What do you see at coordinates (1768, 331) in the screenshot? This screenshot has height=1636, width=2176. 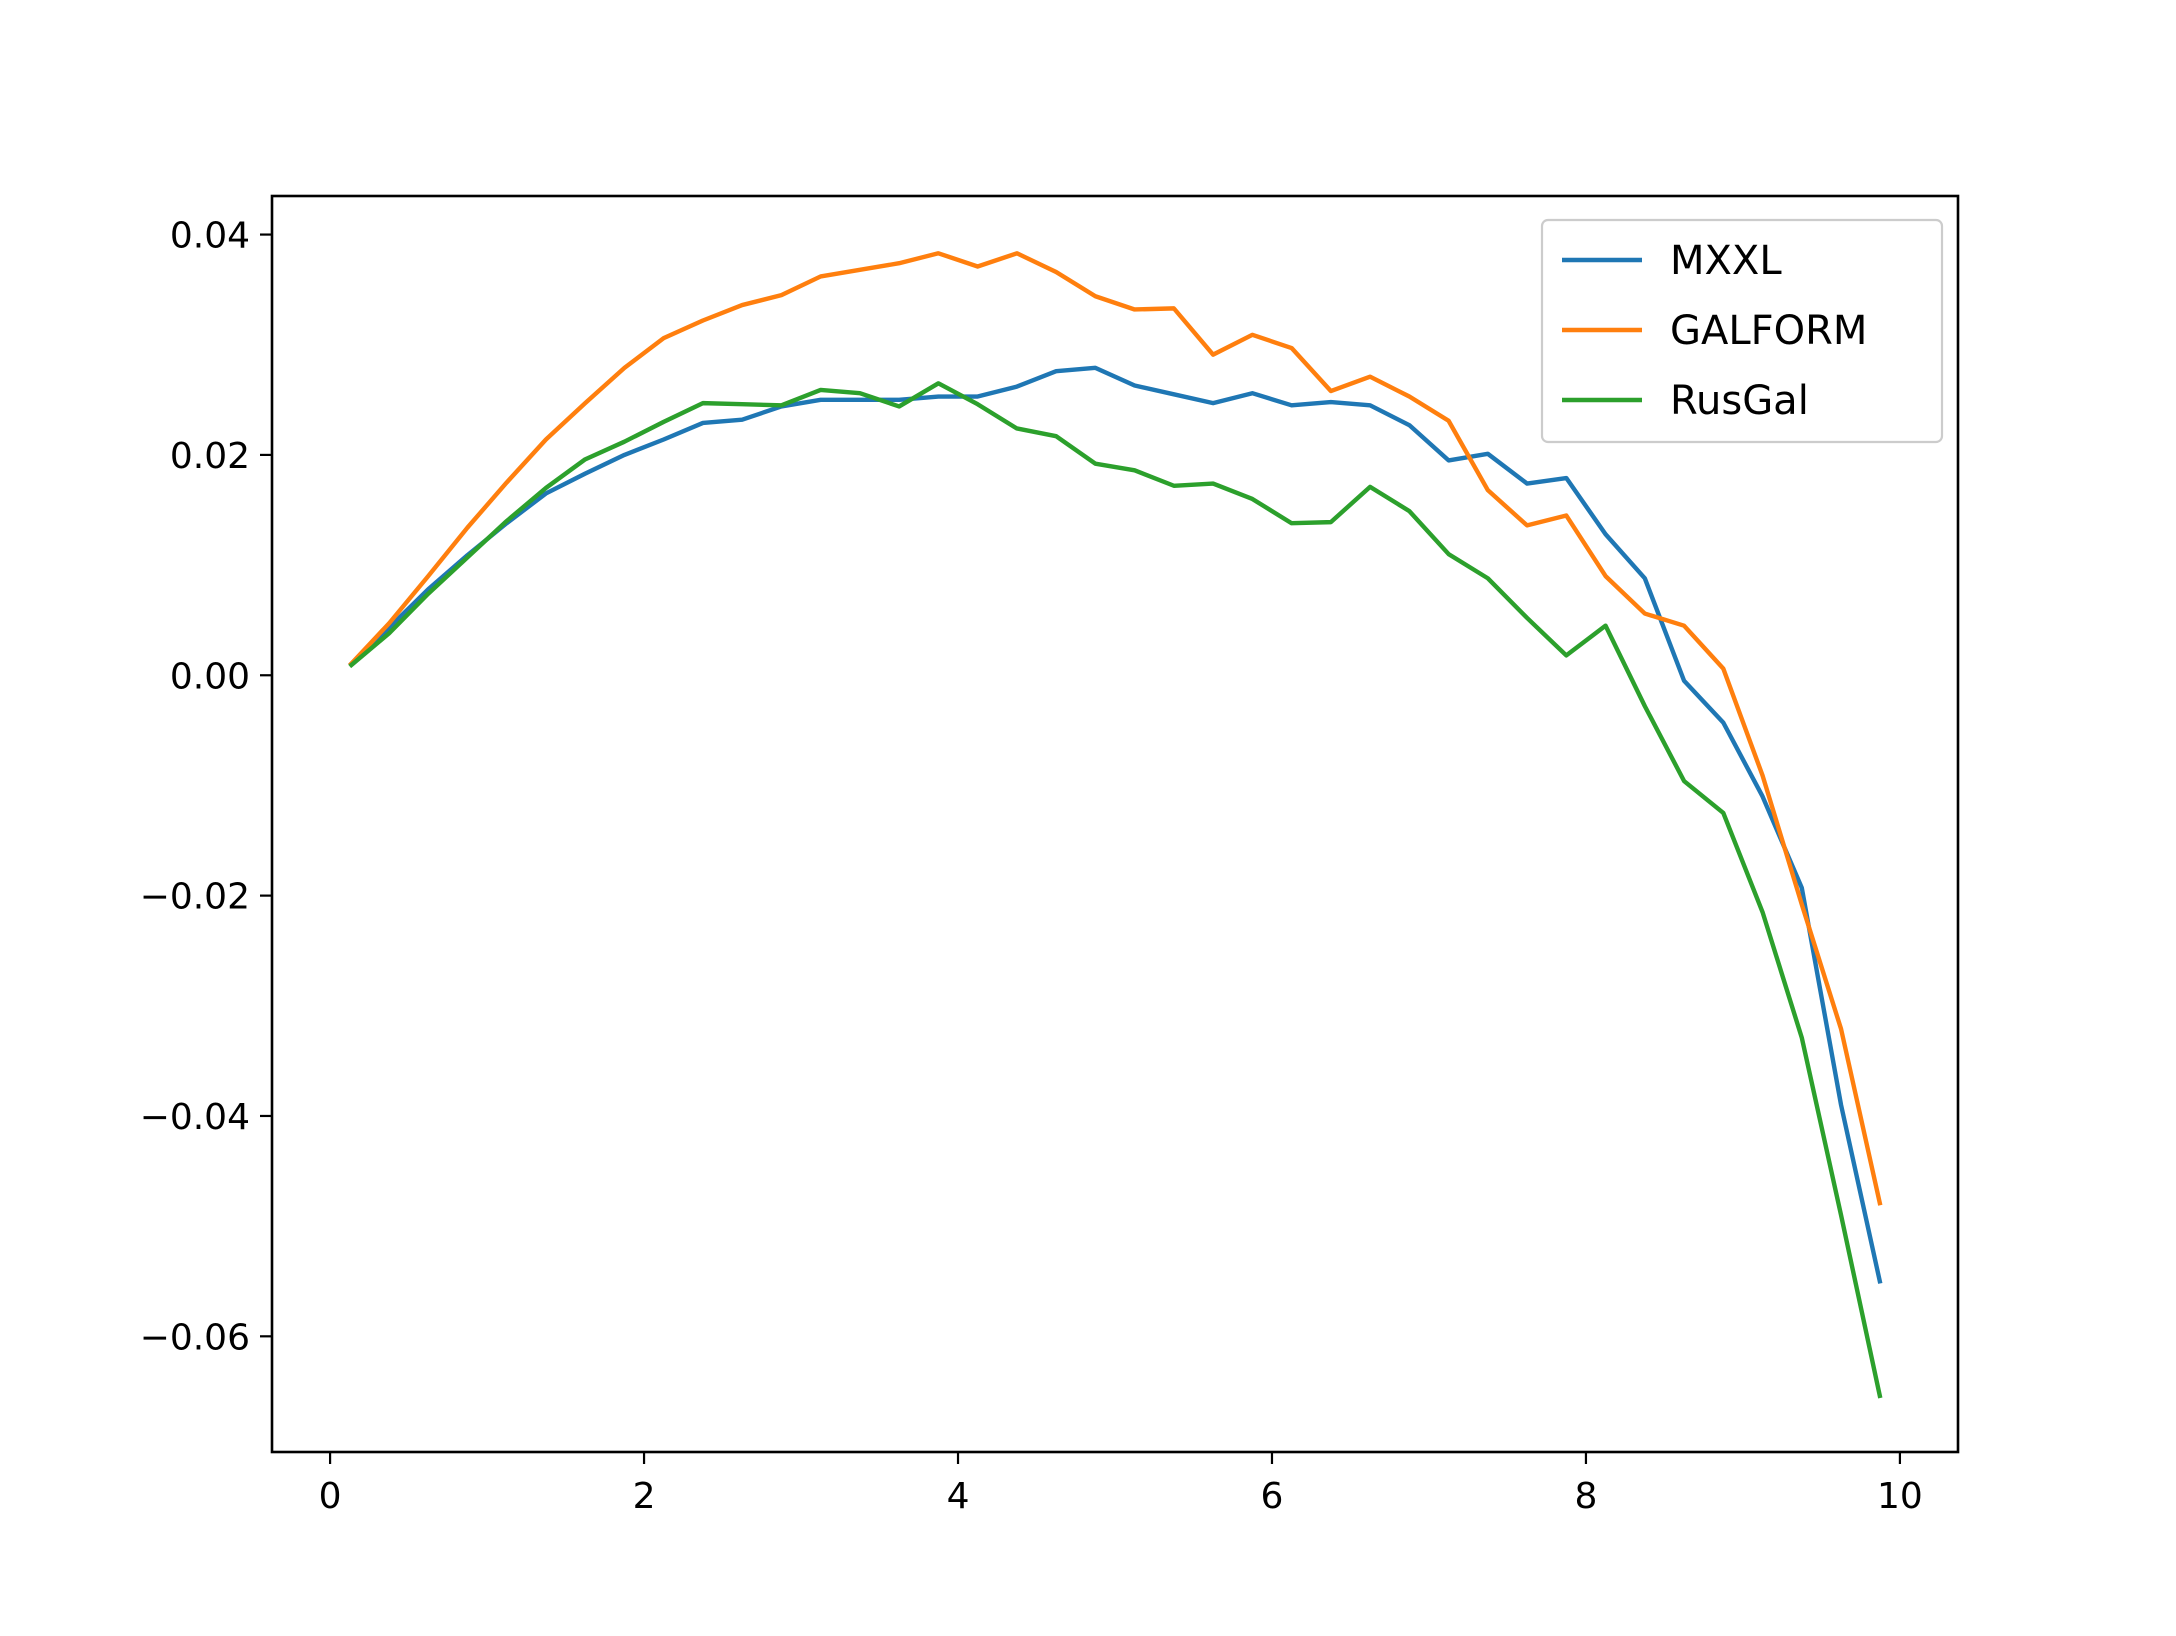 I see `legend-label-galform: GALFORM` at bounding box center [1768, 331].